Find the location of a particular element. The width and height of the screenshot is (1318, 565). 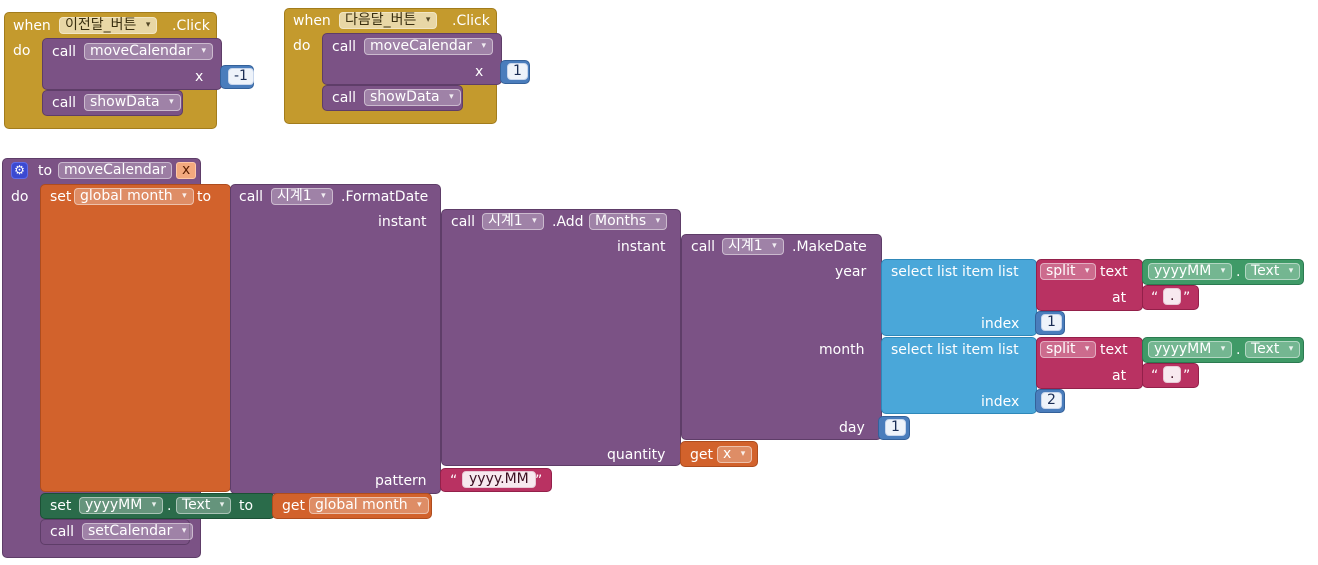

arg-label: x is located at coordinates (199, 77).